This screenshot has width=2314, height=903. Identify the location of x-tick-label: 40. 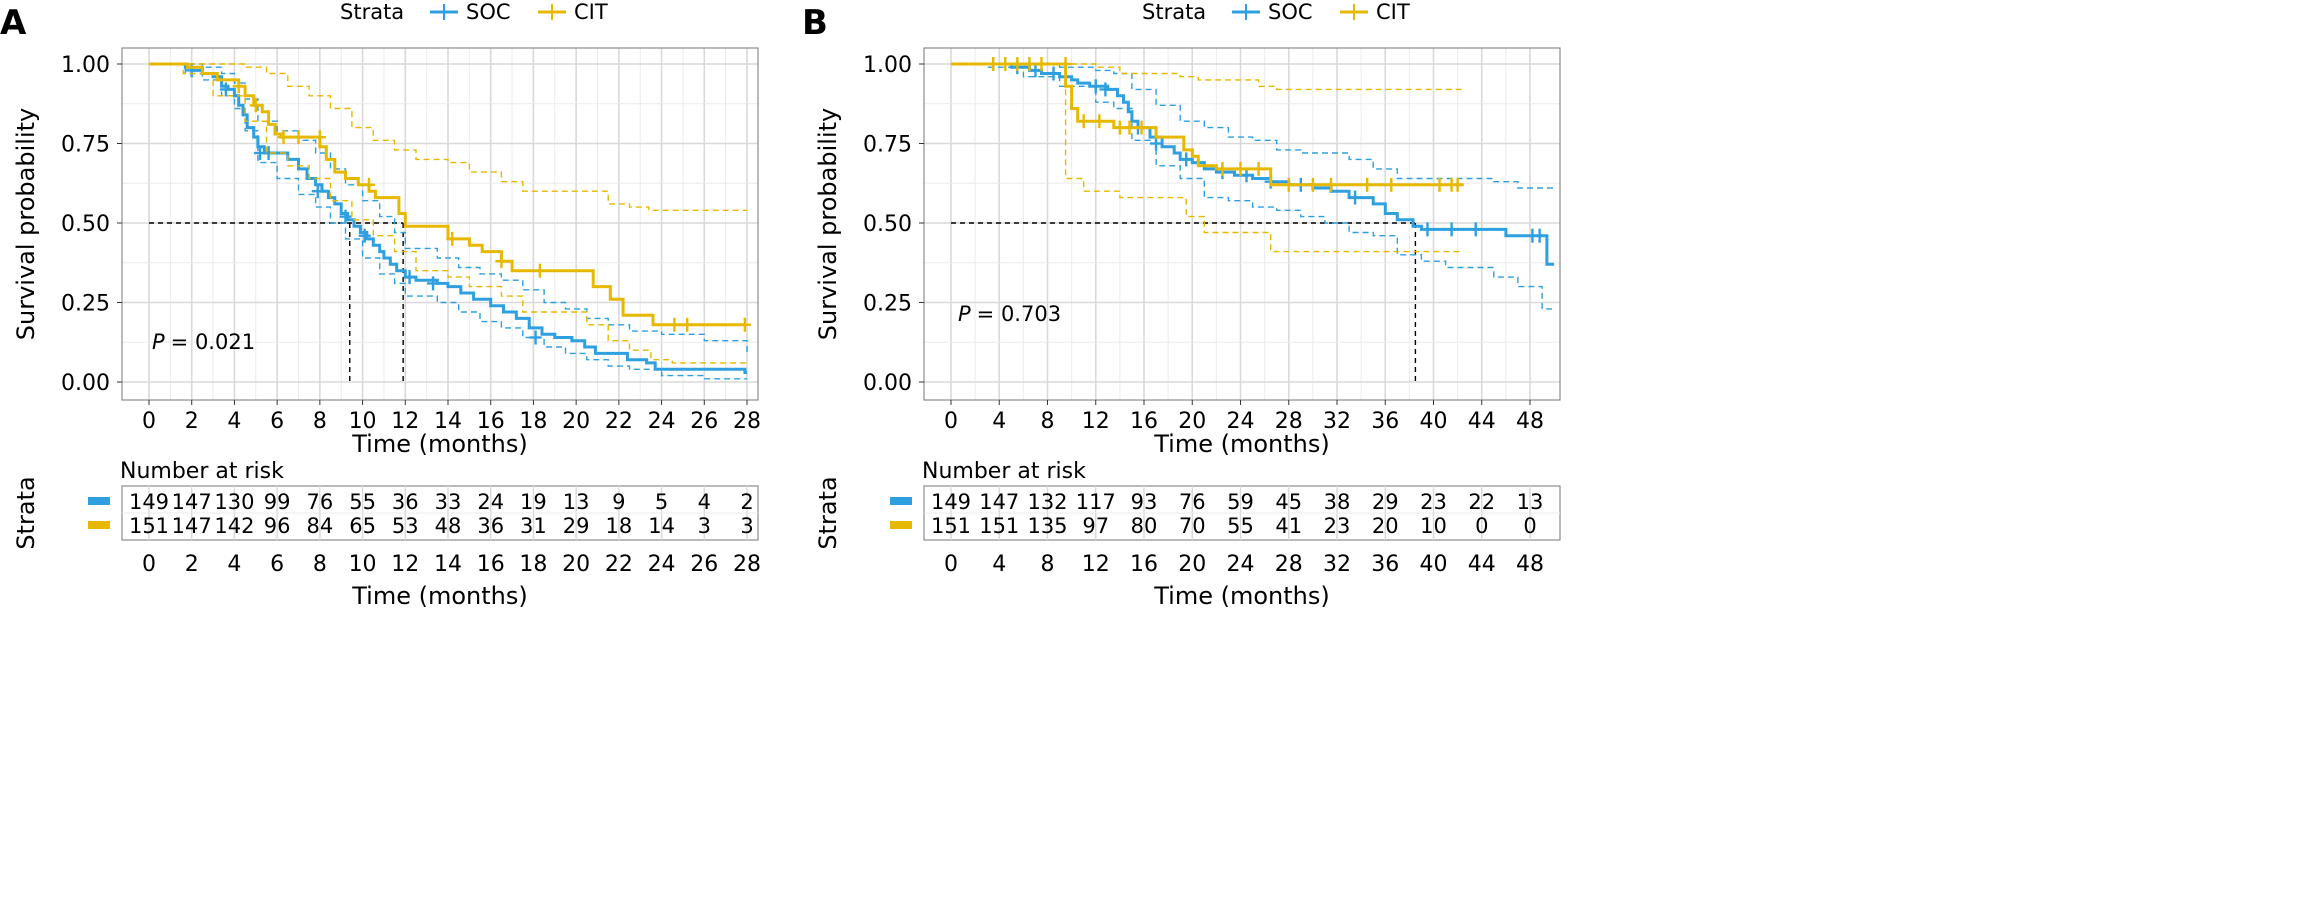
(1434, 421).